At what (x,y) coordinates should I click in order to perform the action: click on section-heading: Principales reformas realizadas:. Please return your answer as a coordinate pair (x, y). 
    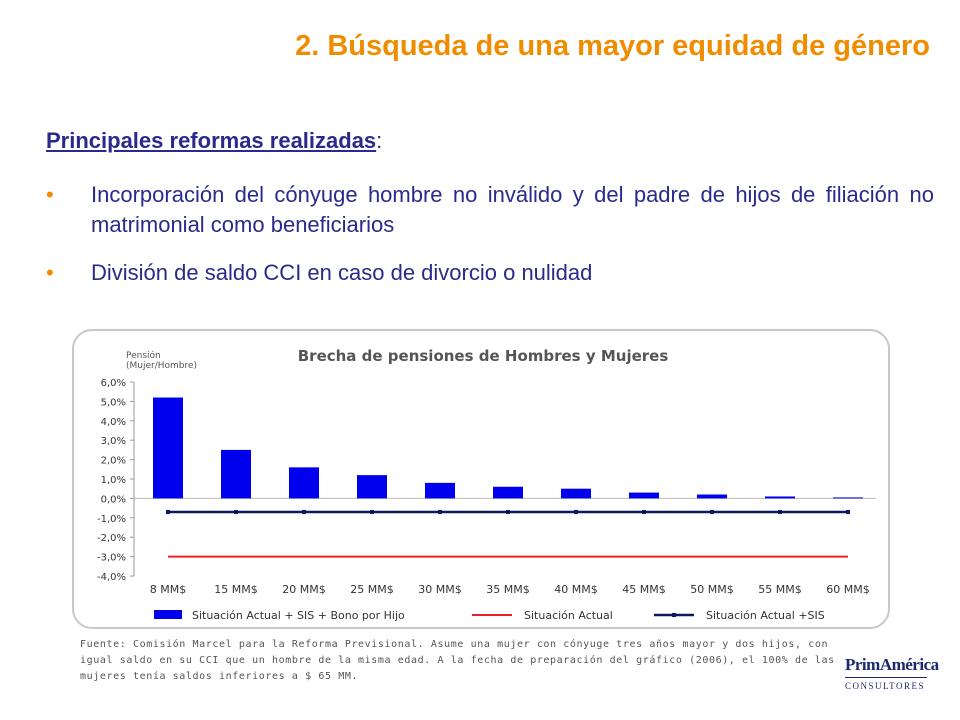
    Looking at the image, I should click on (214, 141).